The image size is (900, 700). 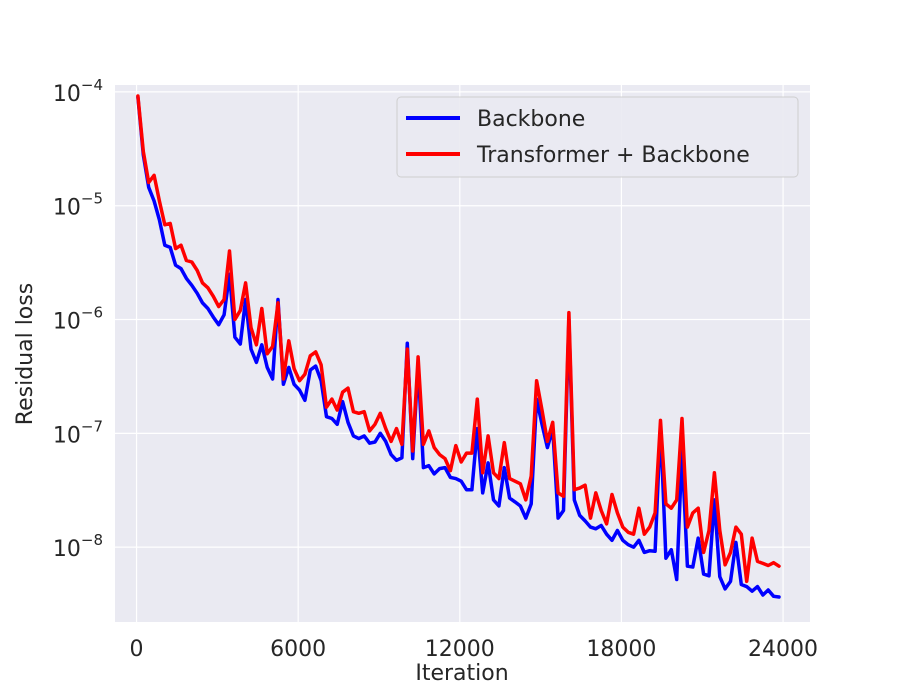 I want to click on legend: Backbone Transformer + Backbone, so click(x=597, y=137).